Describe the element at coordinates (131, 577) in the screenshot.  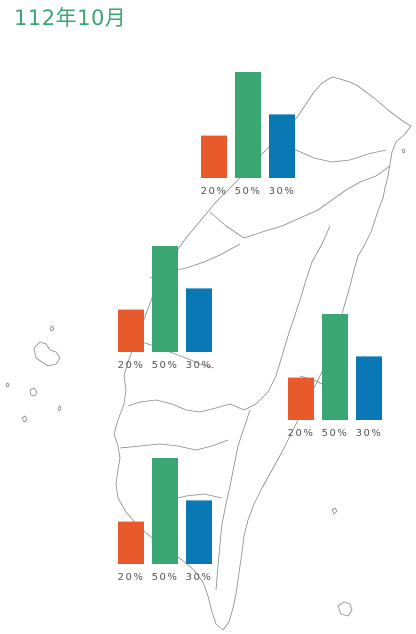
I see `bar-label-south-0: 20%` at that location.